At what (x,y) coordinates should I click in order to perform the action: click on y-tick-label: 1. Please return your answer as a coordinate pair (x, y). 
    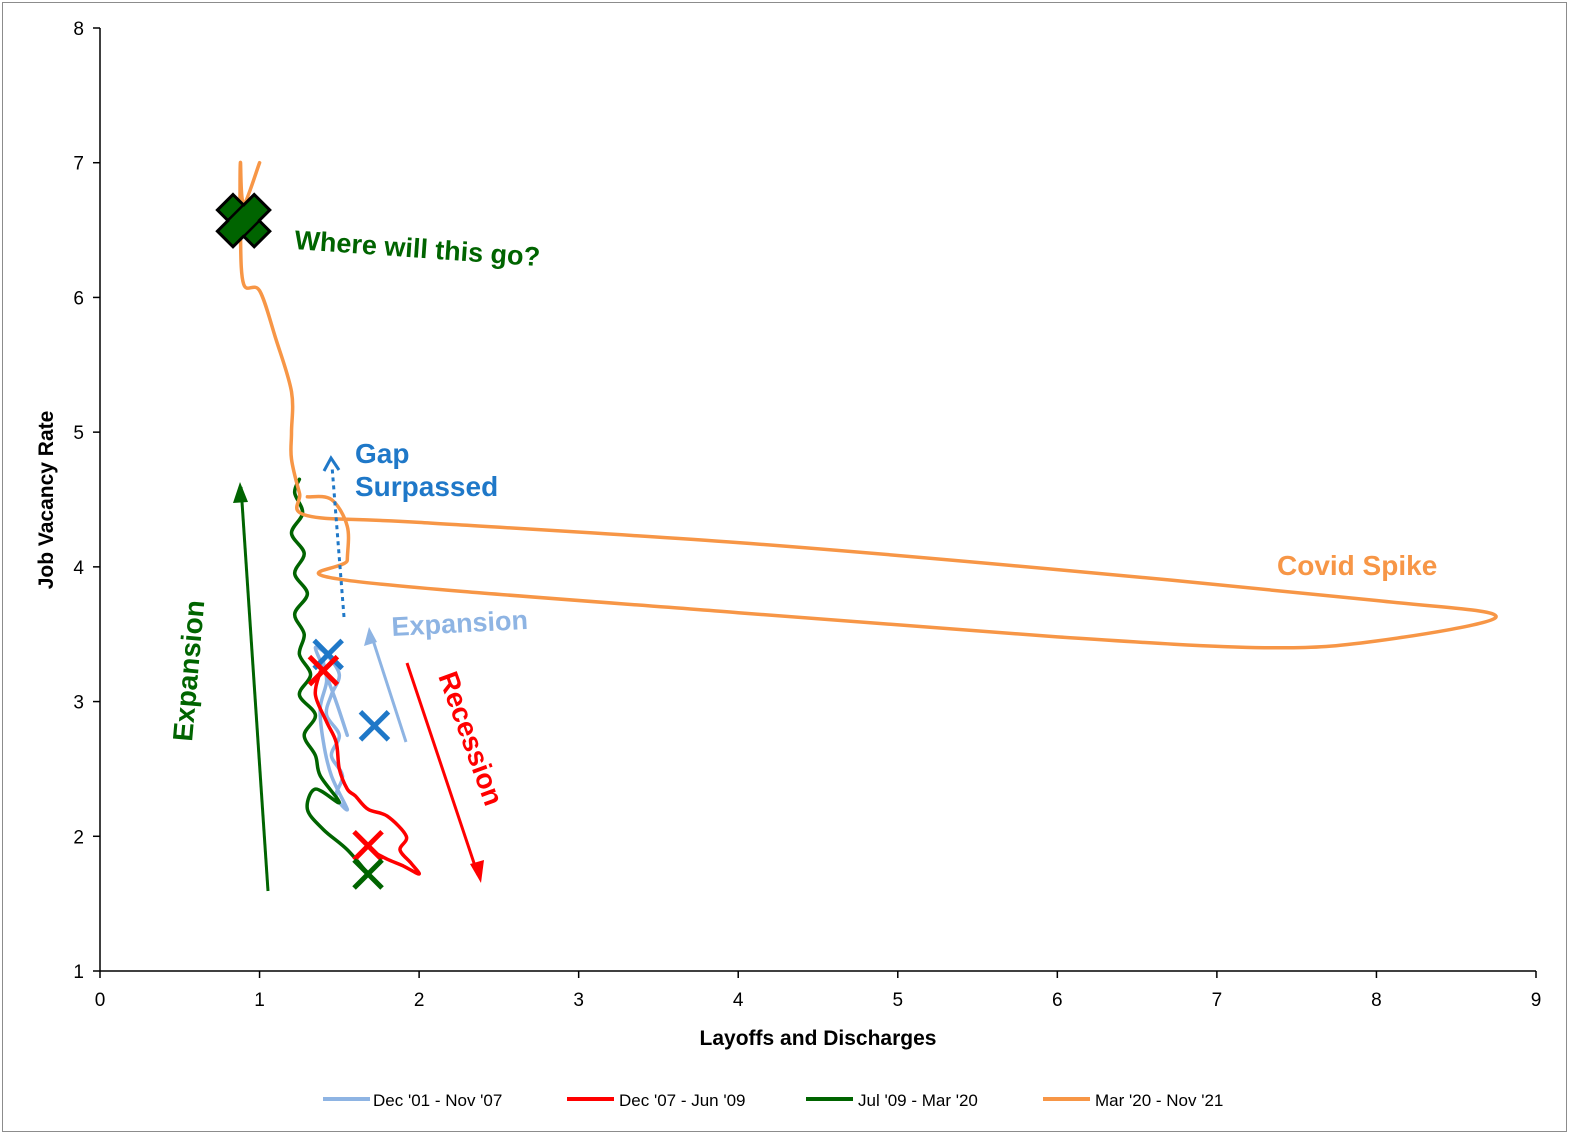
    Looking at the image, I should click on (78, 972).